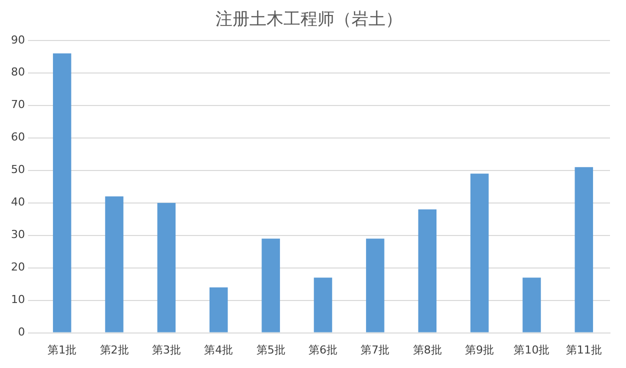 This screenshot has width=626, height=368. I want to click on y-tick-label: 40, so click(17, 202).